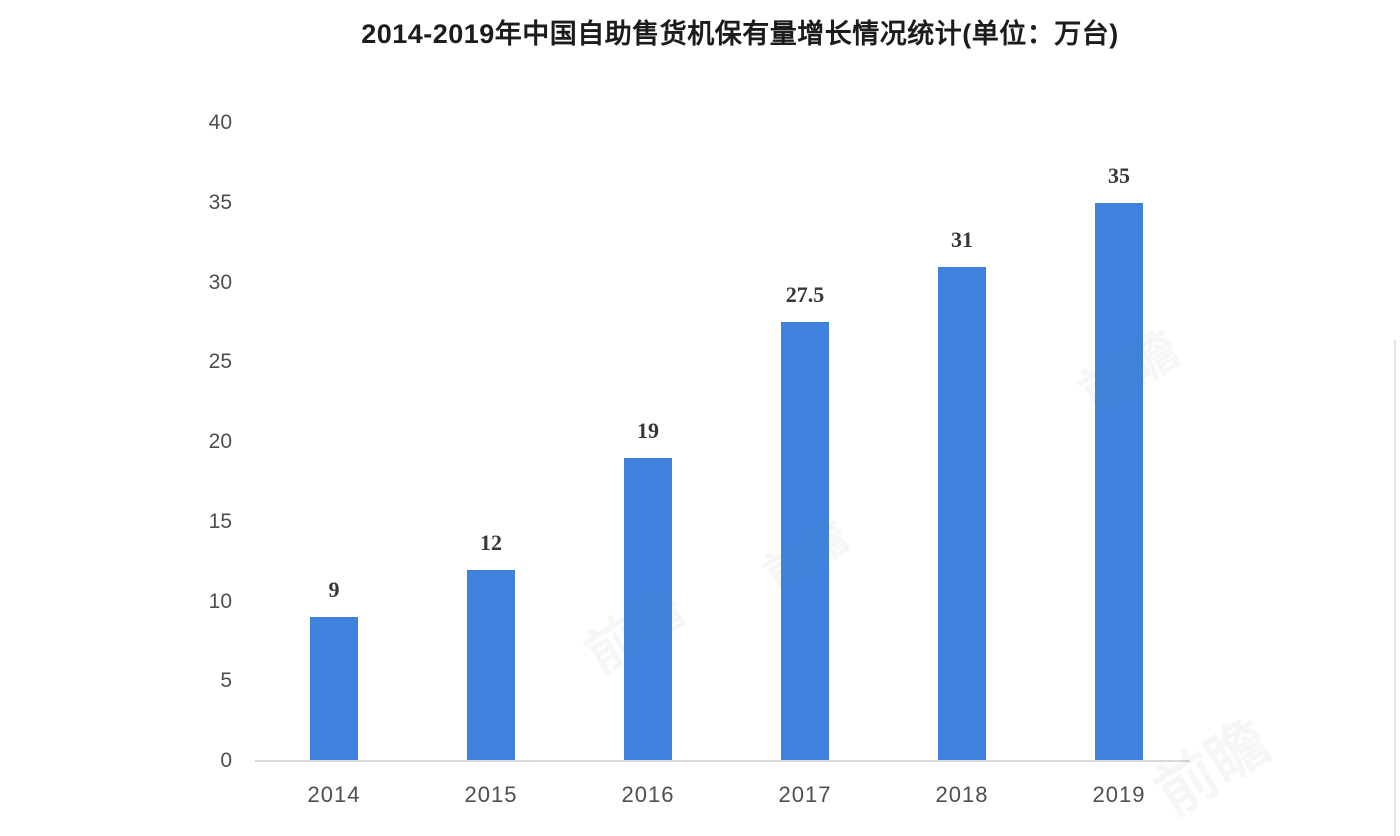 The height and width of the screenshot is (836, 1400). What do you see at coordinates (1213, 767) in the screenshot?
I see `watermark-text: 前瞻` at bounding box center [1213, 767].